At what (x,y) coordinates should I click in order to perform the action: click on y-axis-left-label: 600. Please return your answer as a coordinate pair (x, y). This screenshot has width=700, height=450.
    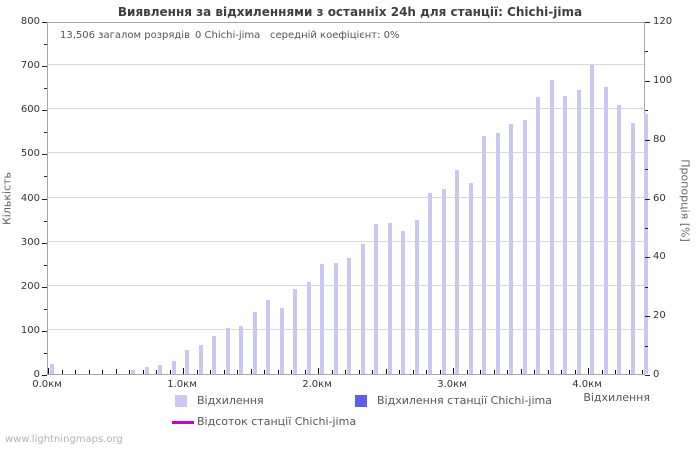
    Looking at the image, I should click on (30, 110).